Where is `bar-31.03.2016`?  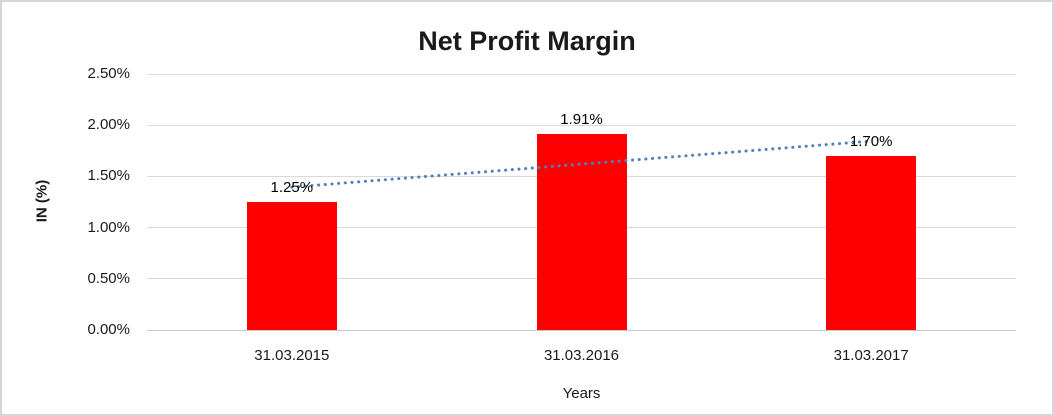 bar-31.03.2016 is located at coordinates (581, 232).